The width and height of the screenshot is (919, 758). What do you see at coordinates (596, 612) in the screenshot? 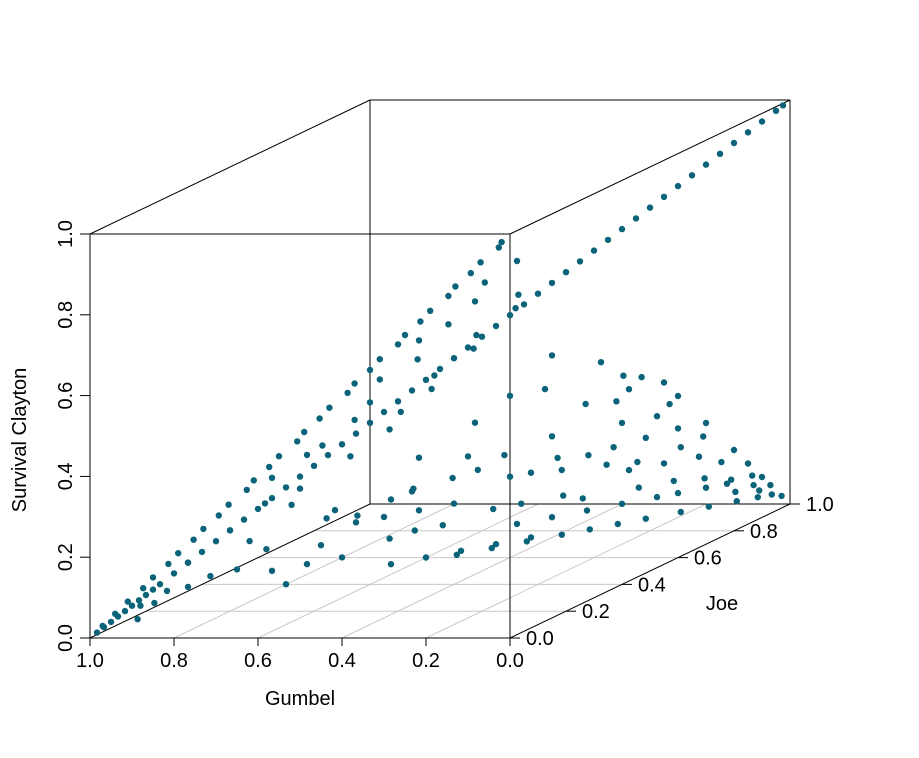
I see `y-tick-label: 0.2` at bounding box center [596, 612].